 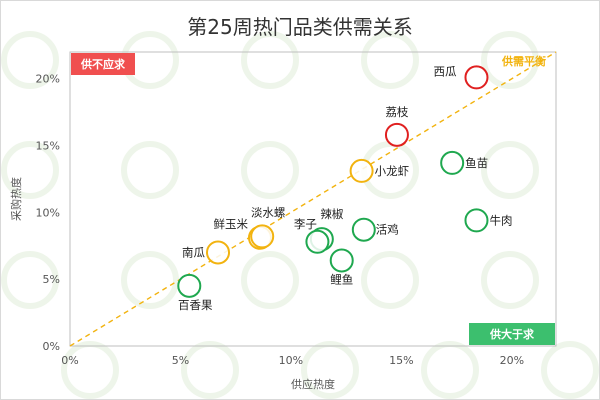 I want to click on data-point-label: 西瓜, so click(x=444, y=71).